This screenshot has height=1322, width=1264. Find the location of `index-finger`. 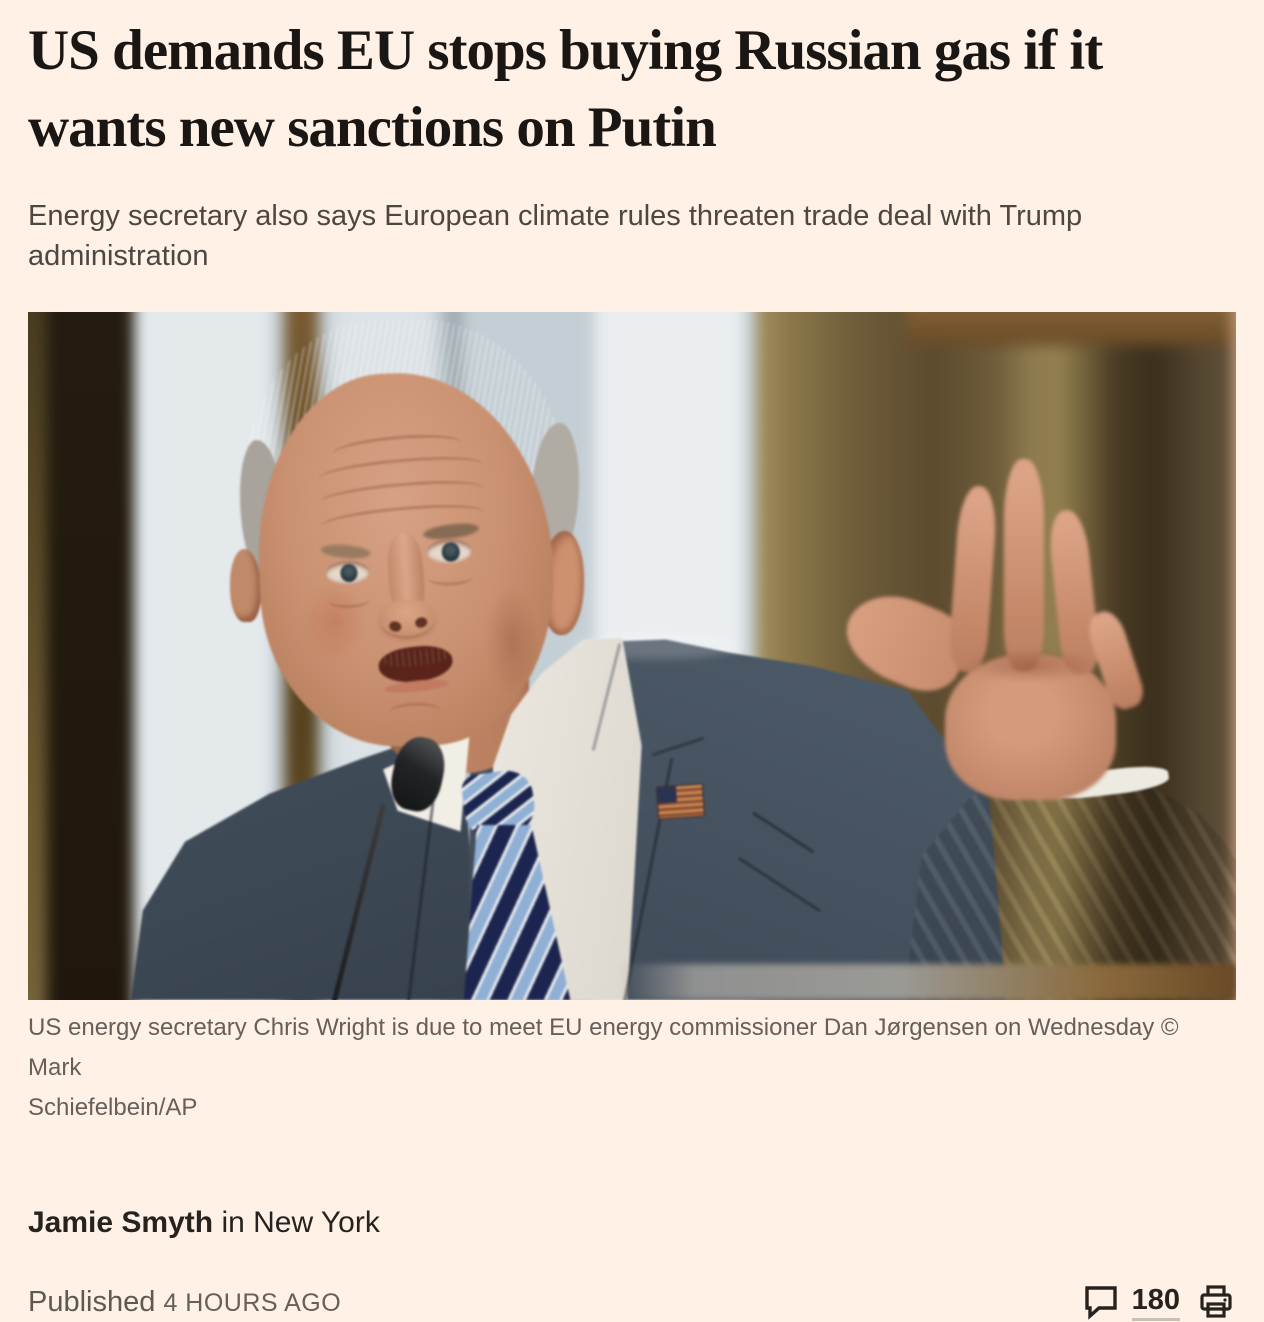

index-finger is located at coordinates (973, 579).